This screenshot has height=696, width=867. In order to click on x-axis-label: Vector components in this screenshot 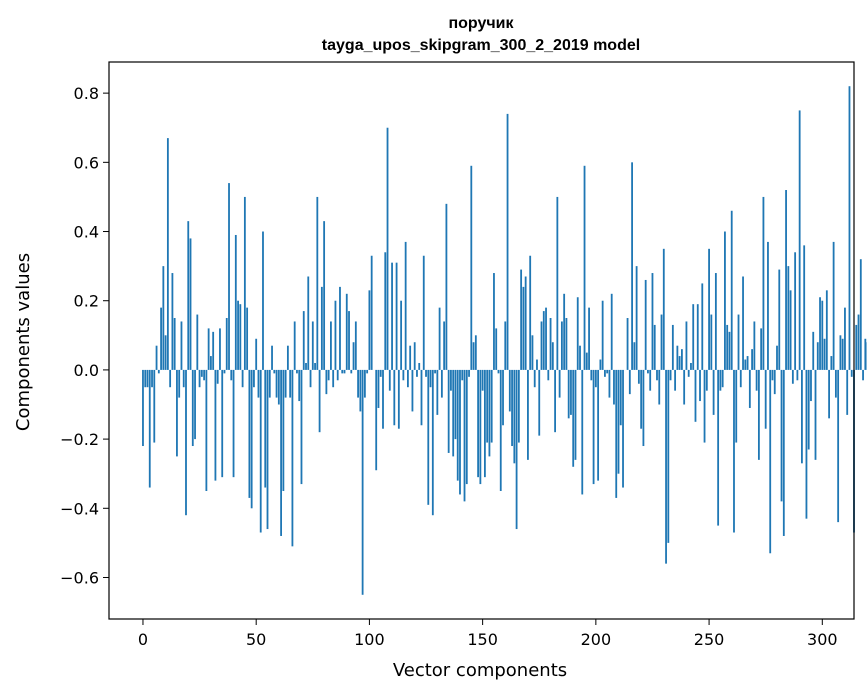, I will do `click(480, 670)`.